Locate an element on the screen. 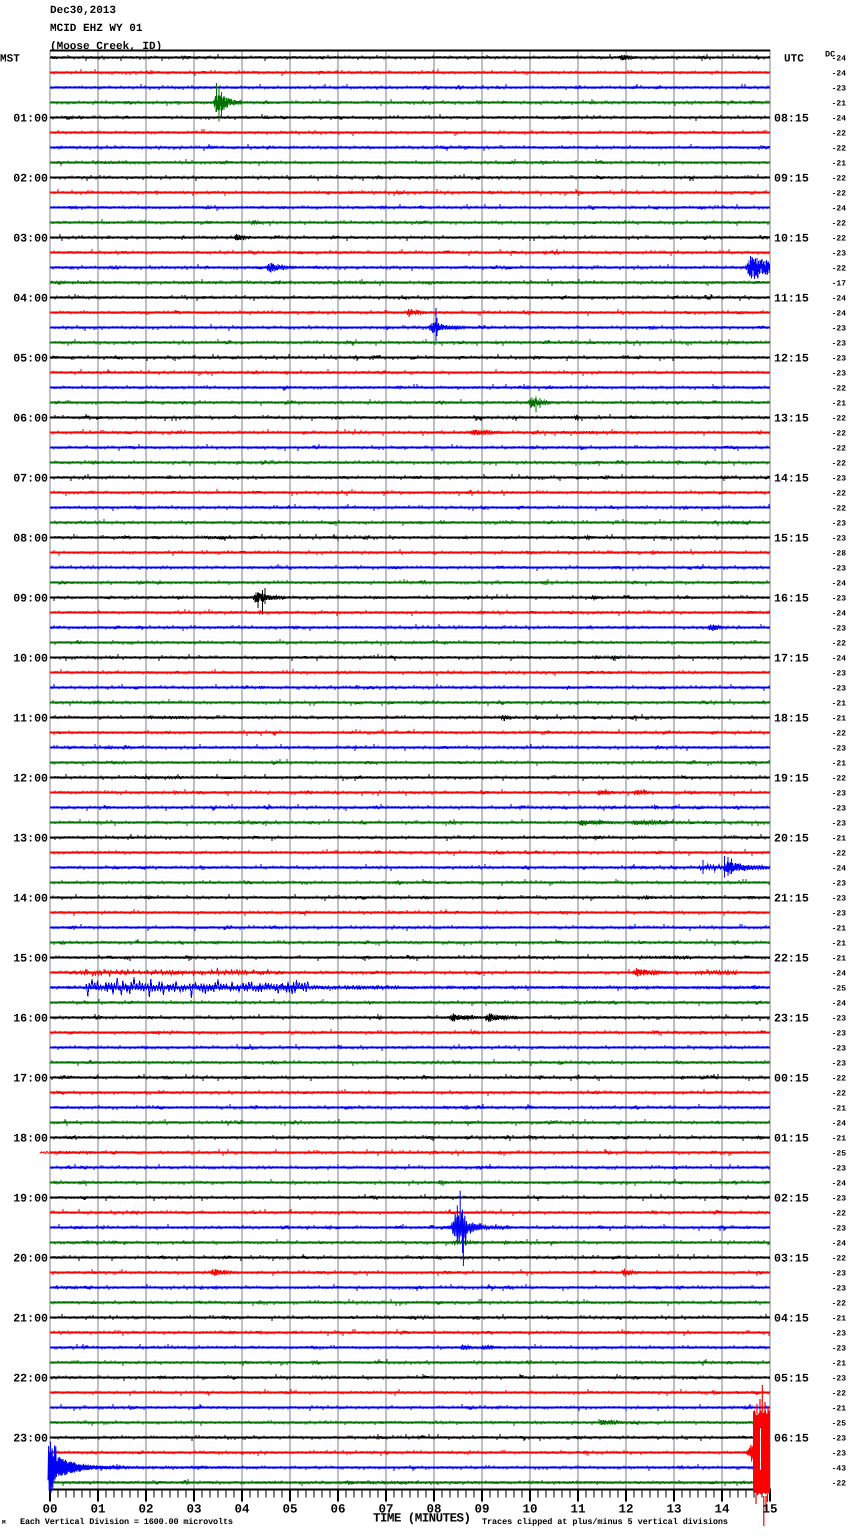 Image resolution: width=850 pixels, height=1539 pixels. svg-text: 07 is located at coordinates (385, 1510).